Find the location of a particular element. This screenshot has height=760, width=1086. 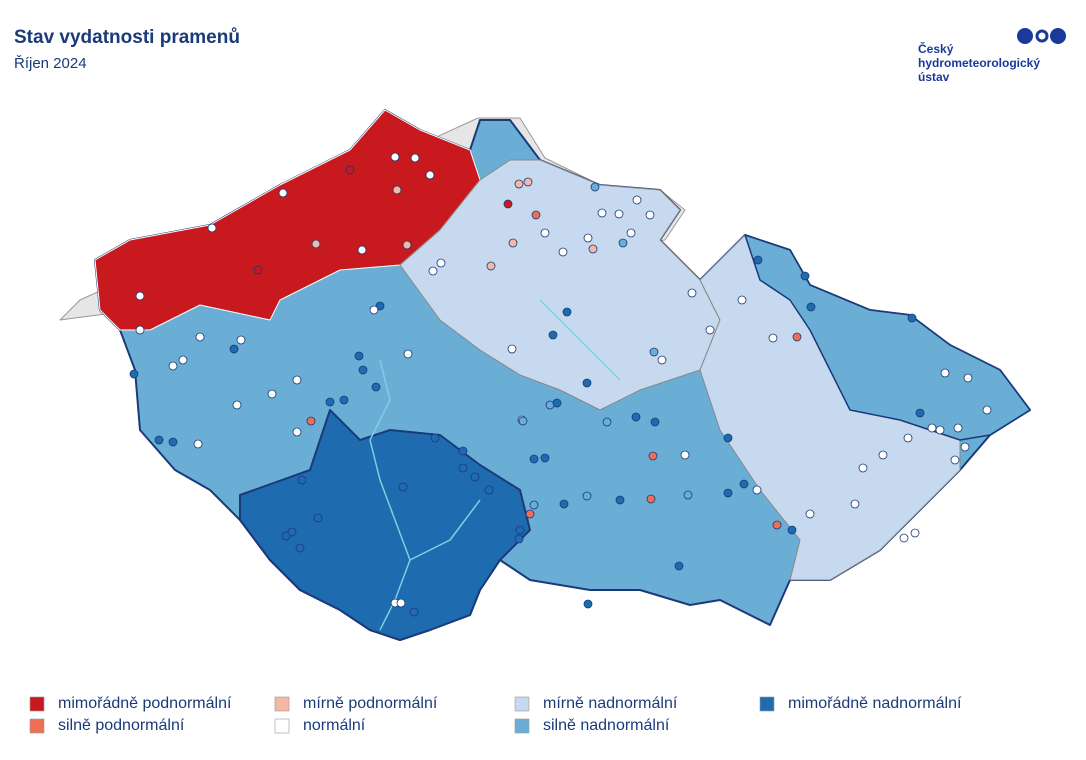

legend-label: silně nadnormální is located at coordinates (606, 725).